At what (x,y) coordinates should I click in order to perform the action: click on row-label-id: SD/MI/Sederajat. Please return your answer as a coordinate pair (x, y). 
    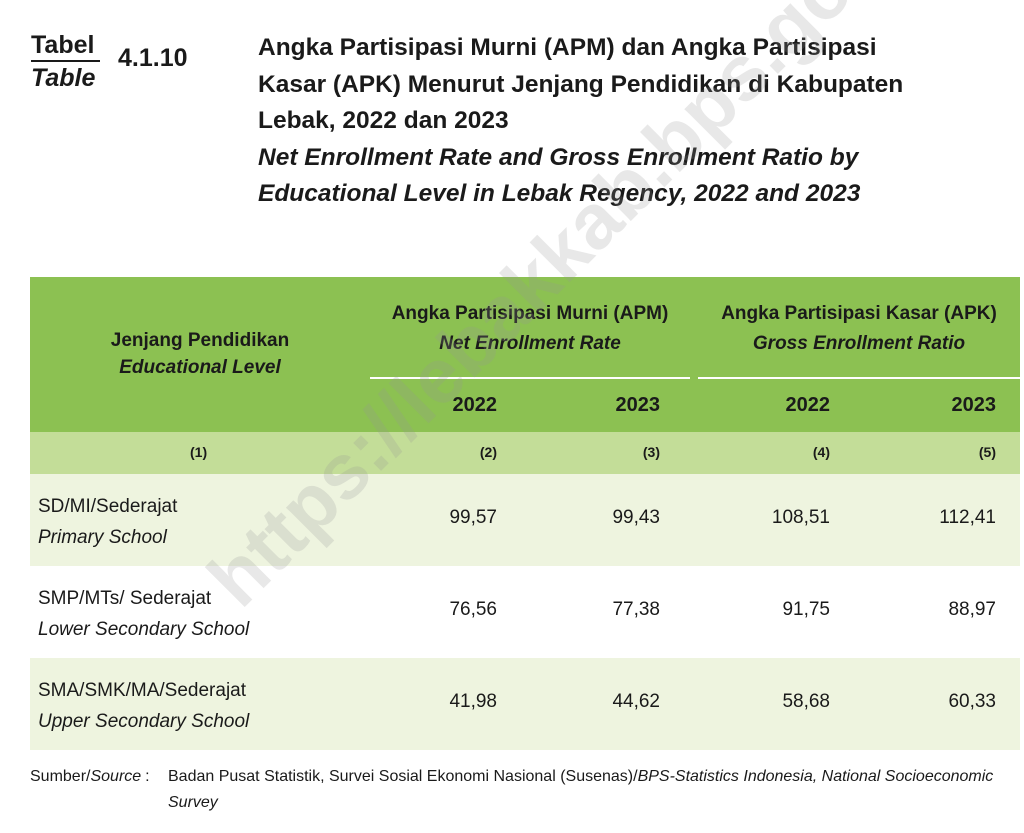
    Looking at the image, I should click on (108, 506).